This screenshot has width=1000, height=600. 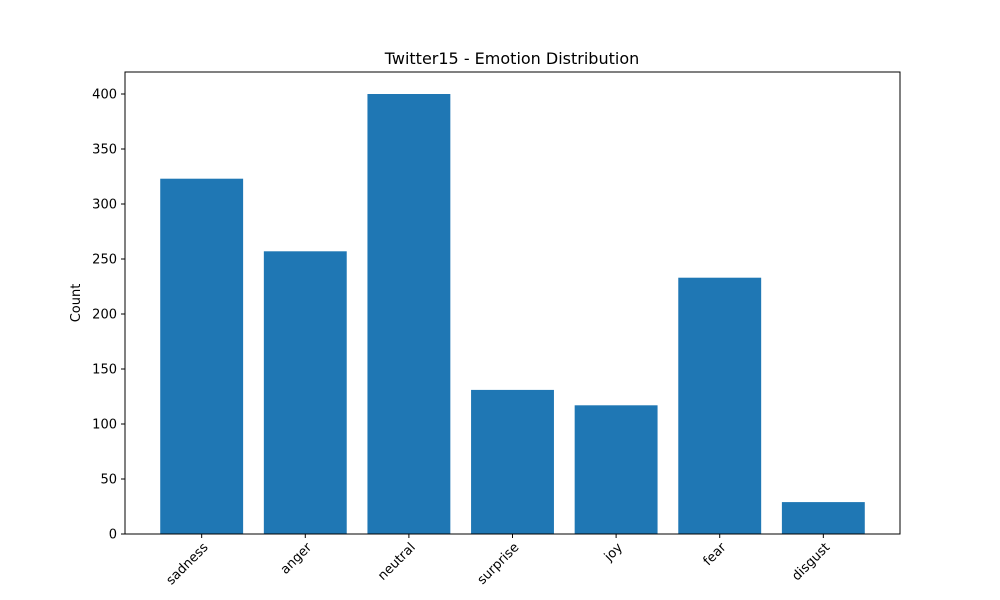 I want to click on x-tick-label-surprise: surprise, so click(x=499, y=564).